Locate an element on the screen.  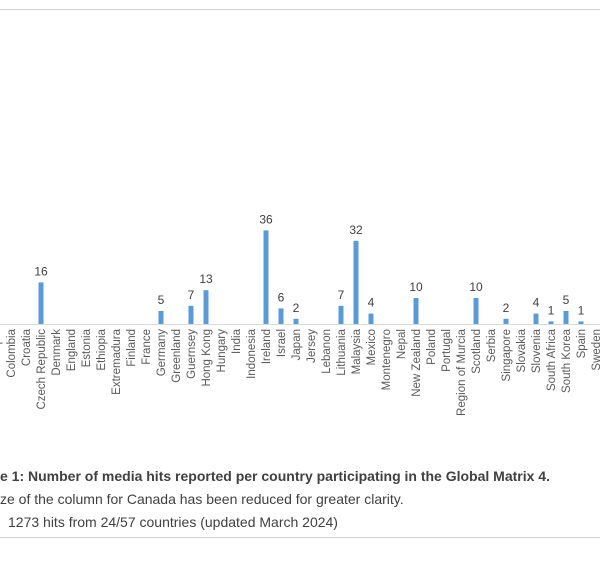
tick-label: Poland is located at coordinates (432, 347).